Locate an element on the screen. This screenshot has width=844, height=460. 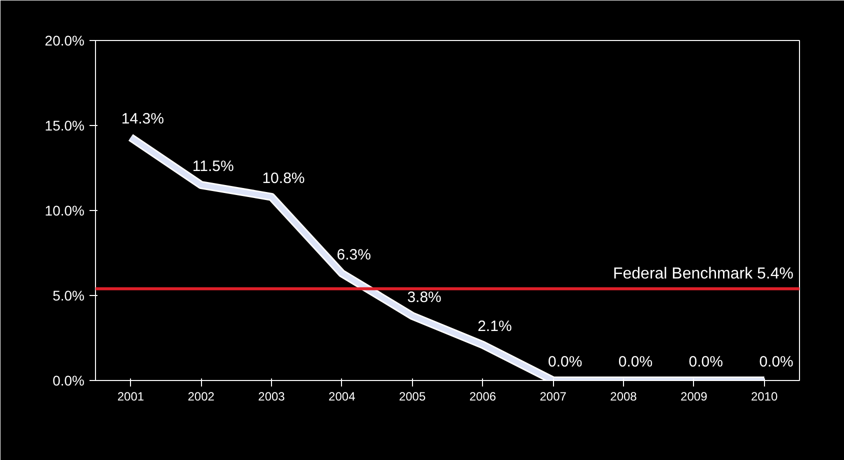
x-tick-label: 2006 is located at coordinates (482, 397).